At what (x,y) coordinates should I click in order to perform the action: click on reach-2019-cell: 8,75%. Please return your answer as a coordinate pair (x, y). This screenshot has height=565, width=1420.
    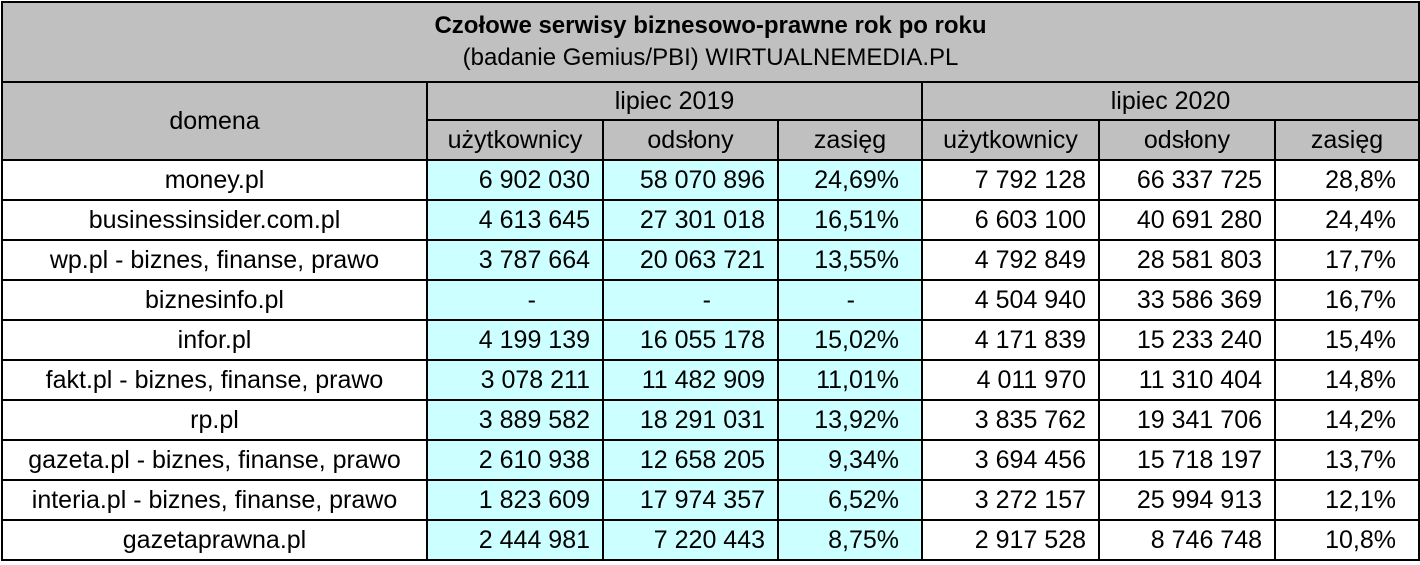
    Looking at the image, I should click on (850, 540).